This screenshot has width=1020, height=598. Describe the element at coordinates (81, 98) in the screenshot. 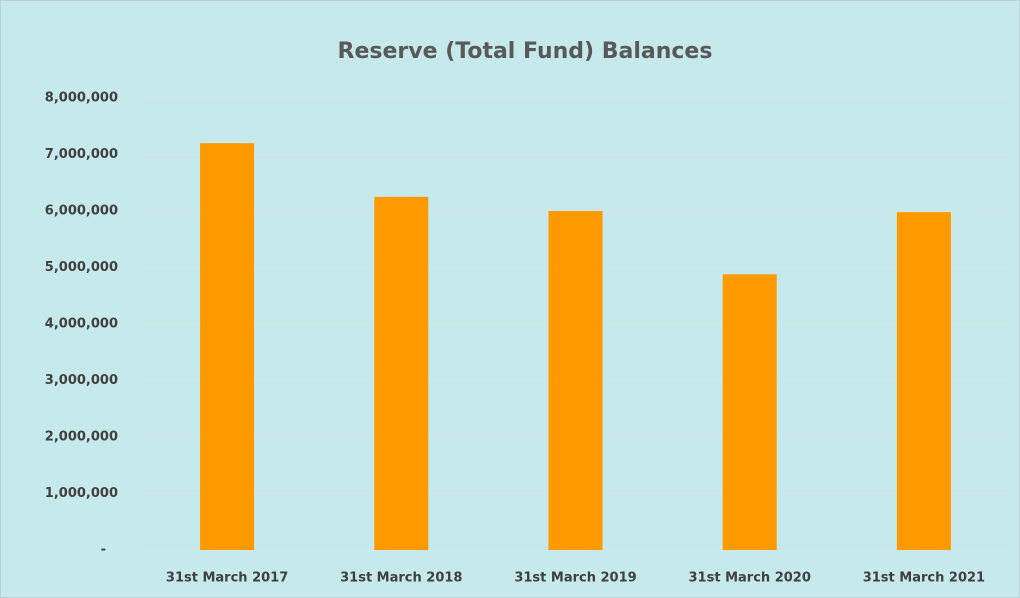

I see `y-tick-label: 8,000,000` at that location.